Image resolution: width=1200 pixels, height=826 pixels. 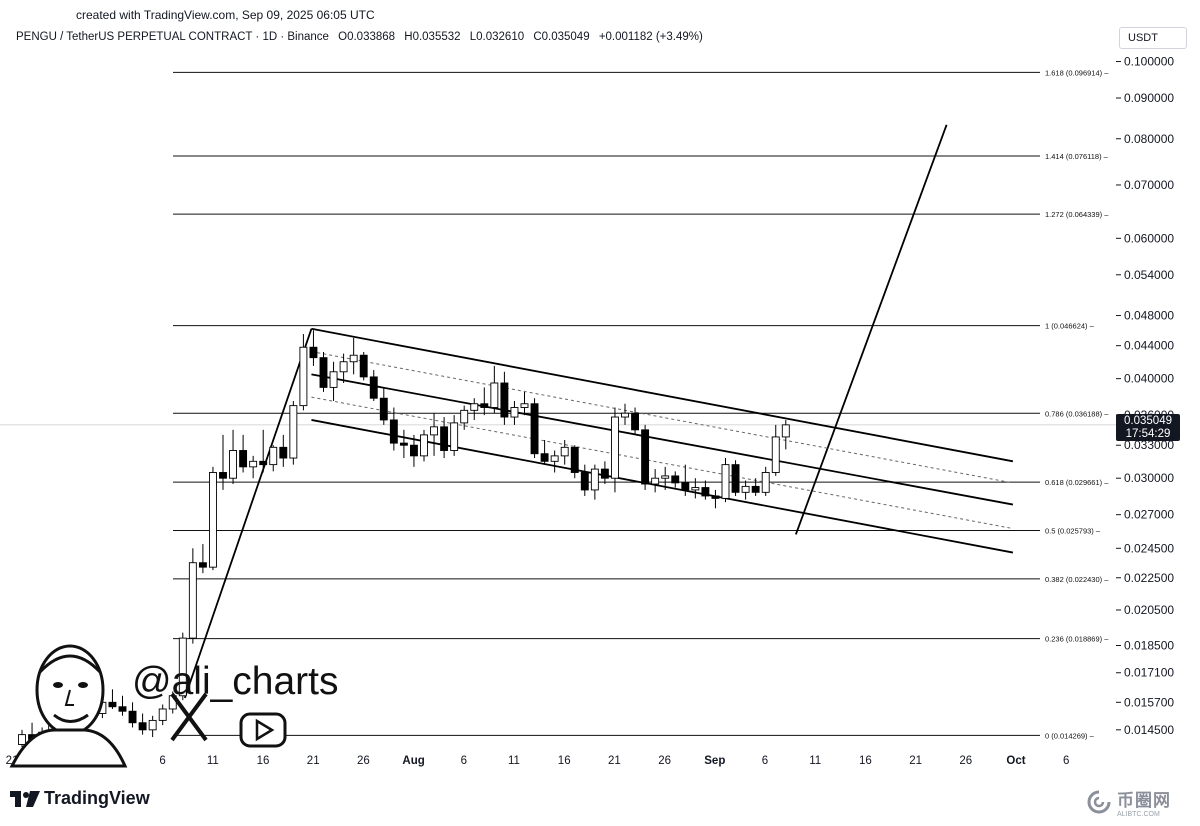 I want to click on currency-button: USDT, so click(x=1153, y=38).